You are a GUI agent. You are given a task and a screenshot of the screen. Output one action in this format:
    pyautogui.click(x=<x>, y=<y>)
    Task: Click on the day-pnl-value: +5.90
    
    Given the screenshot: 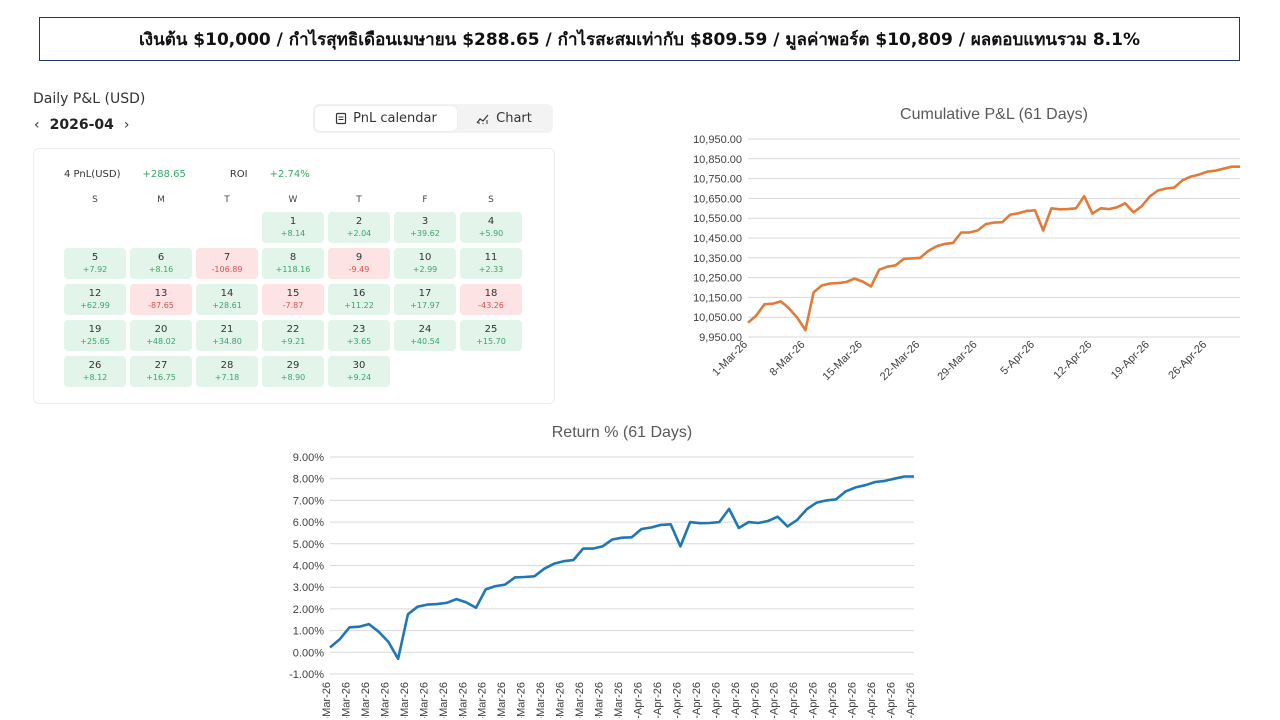 What is the action you would take?
    pyautogui.click(x=491, y=233)
    